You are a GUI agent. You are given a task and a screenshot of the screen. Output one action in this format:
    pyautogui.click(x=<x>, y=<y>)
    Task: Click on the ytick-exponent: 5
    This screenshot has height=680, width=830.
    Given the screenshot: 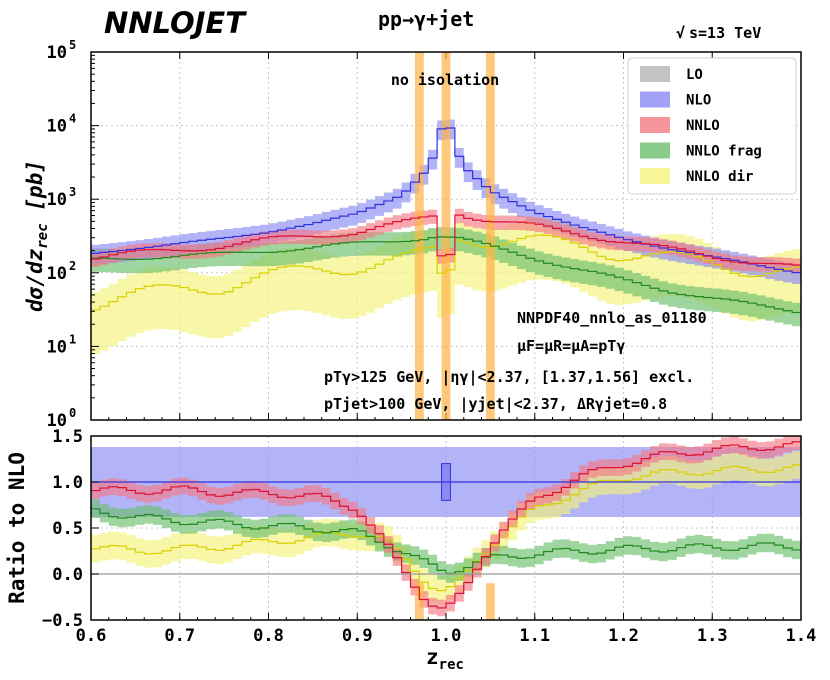 What is the action you would take?
    pyautogui.click(x=72, y=45)
    